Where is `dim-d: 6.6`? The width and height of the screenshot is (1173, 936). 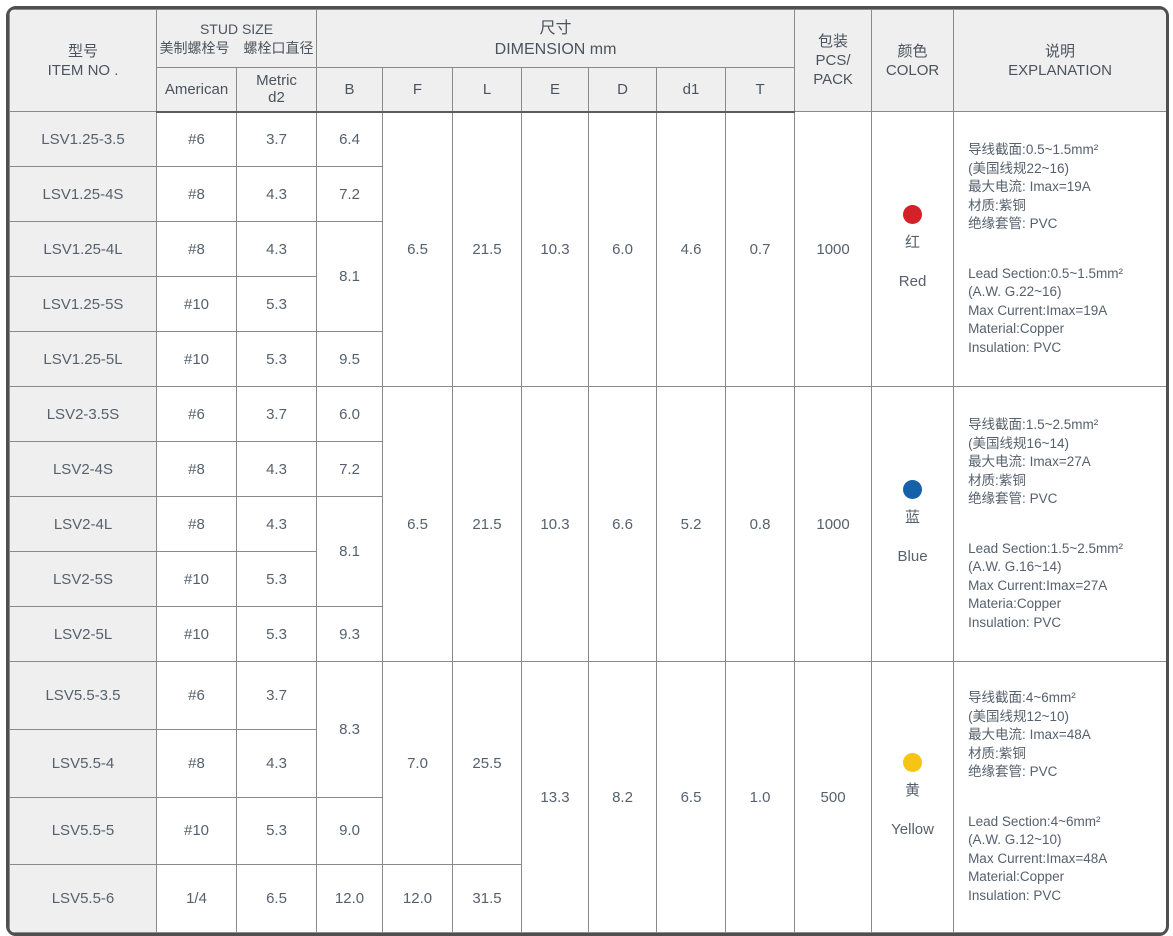 dim-d: 6.6 is located at coordinates (622, 524).